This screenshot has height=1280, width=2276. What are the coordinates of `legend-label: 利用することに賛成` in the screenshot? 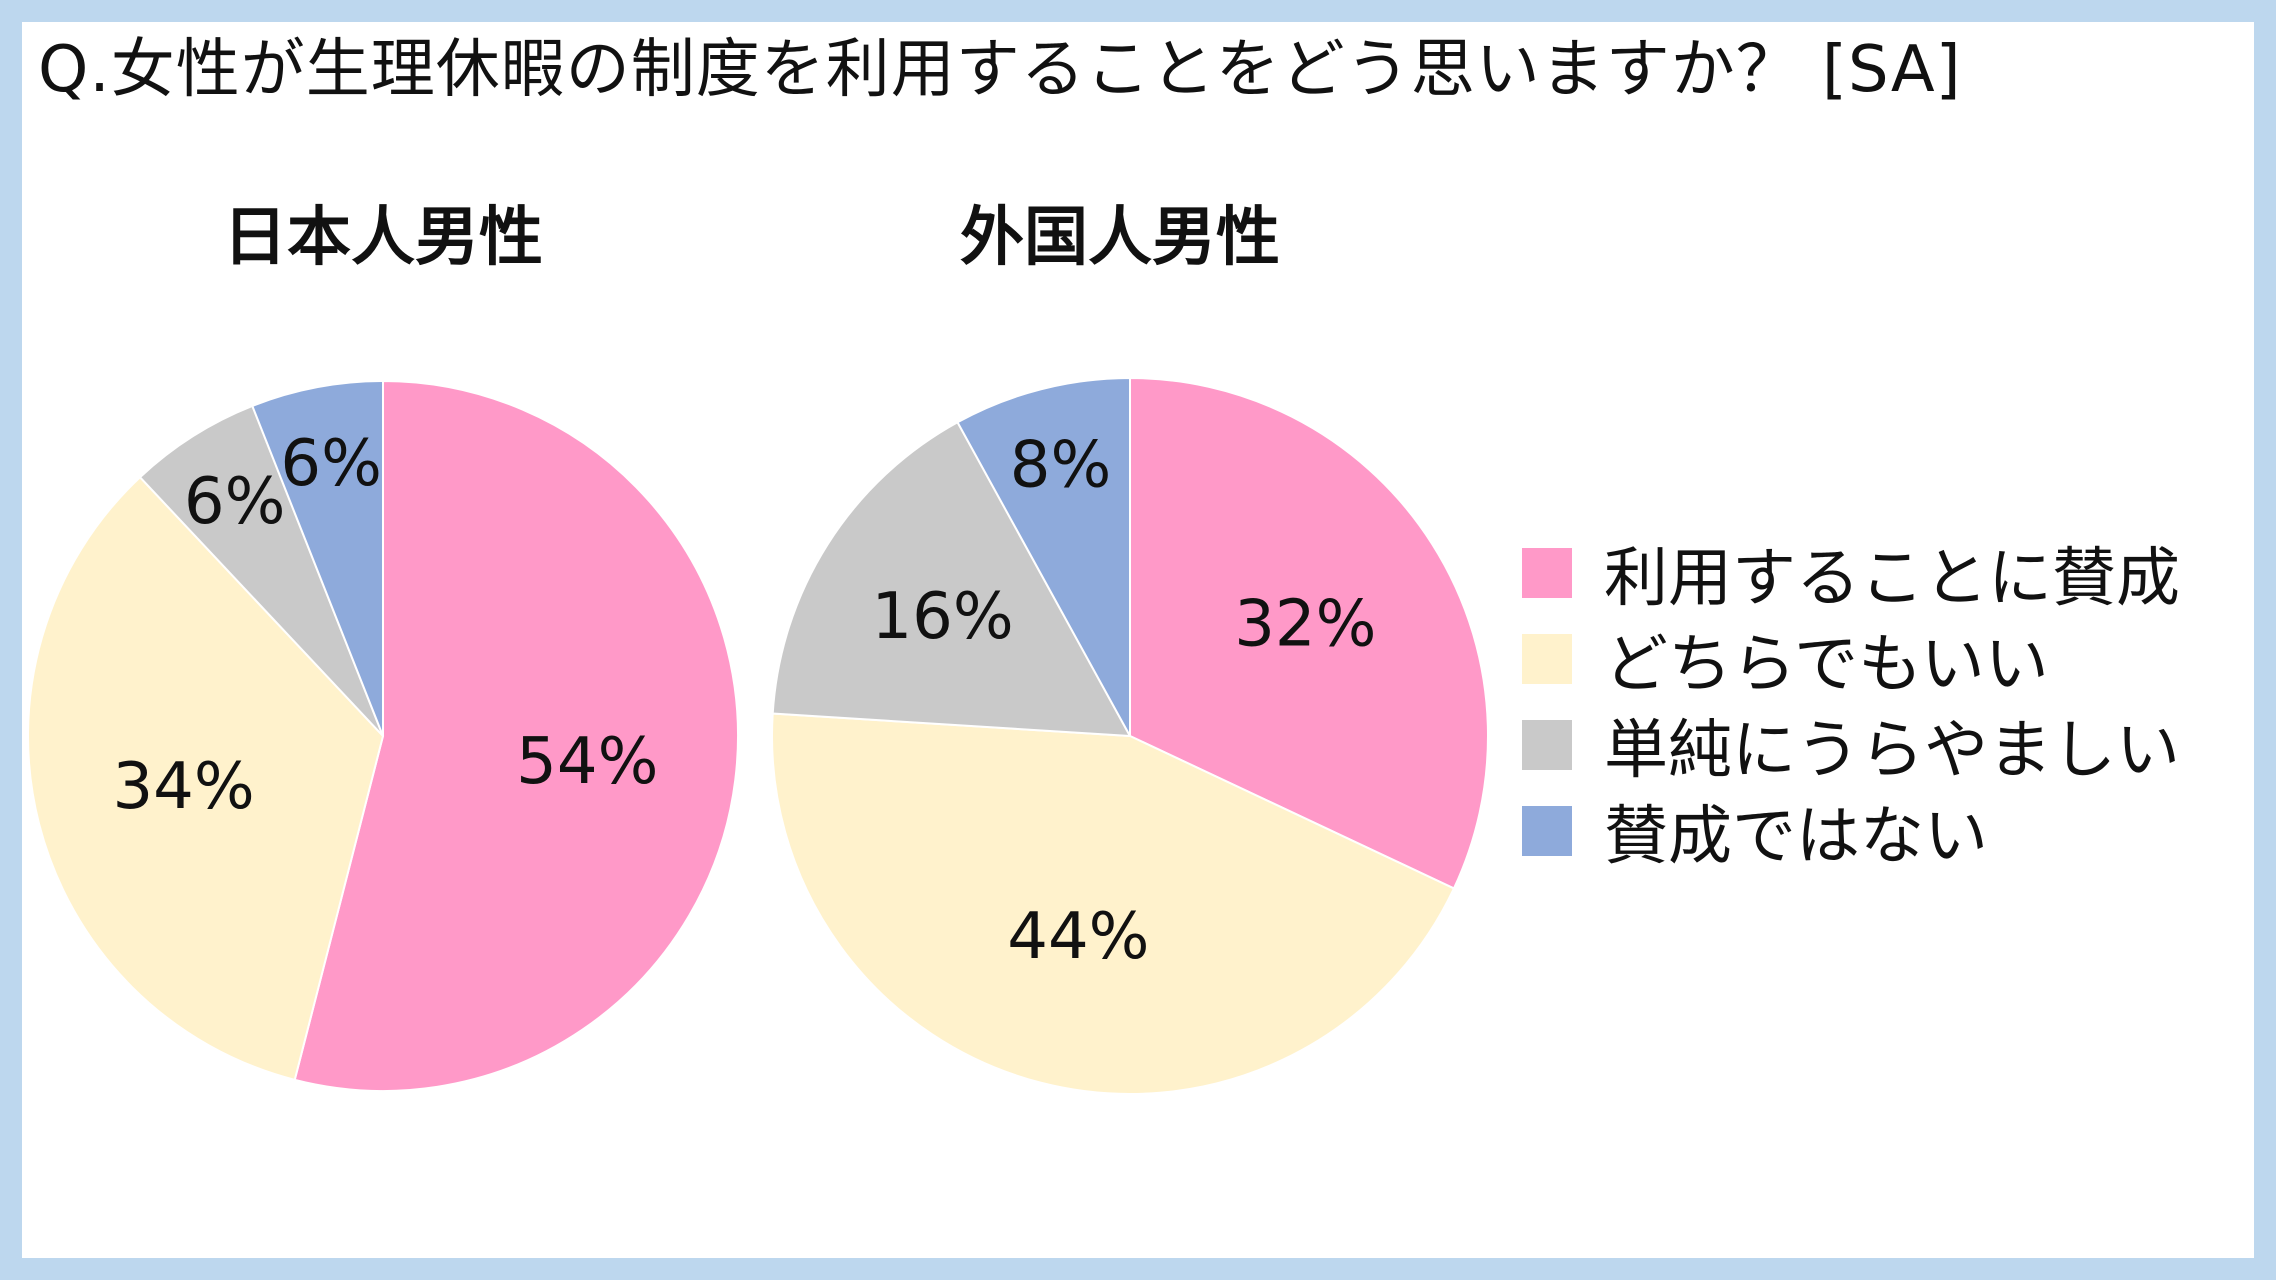 It's located at (1892, 579).